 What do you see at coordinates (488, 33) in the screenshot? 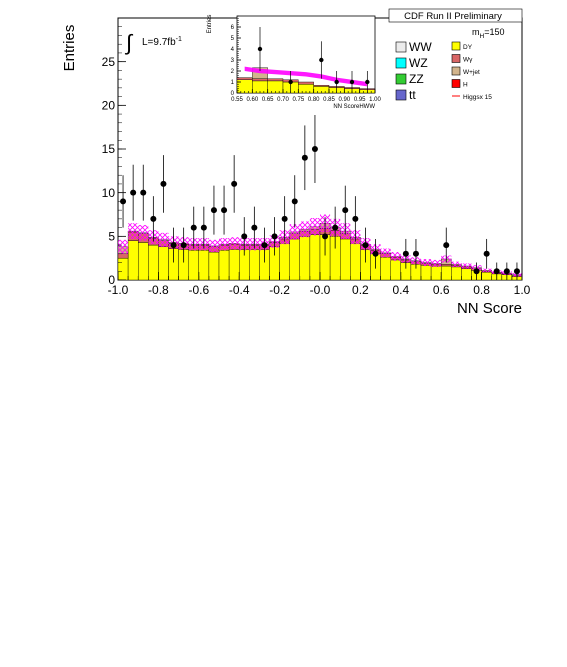
I see `mass-label: mH=150` at bounding box center [488, 33].